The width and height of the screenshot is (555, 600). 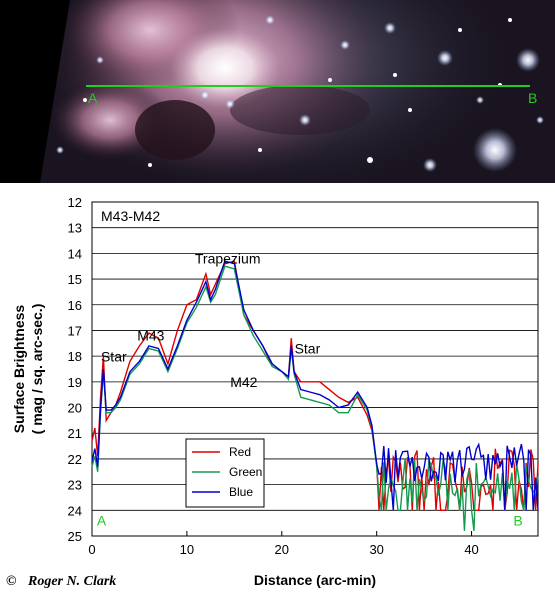 I want to click on y-tick-label: 24, so click(x=75, y=510).